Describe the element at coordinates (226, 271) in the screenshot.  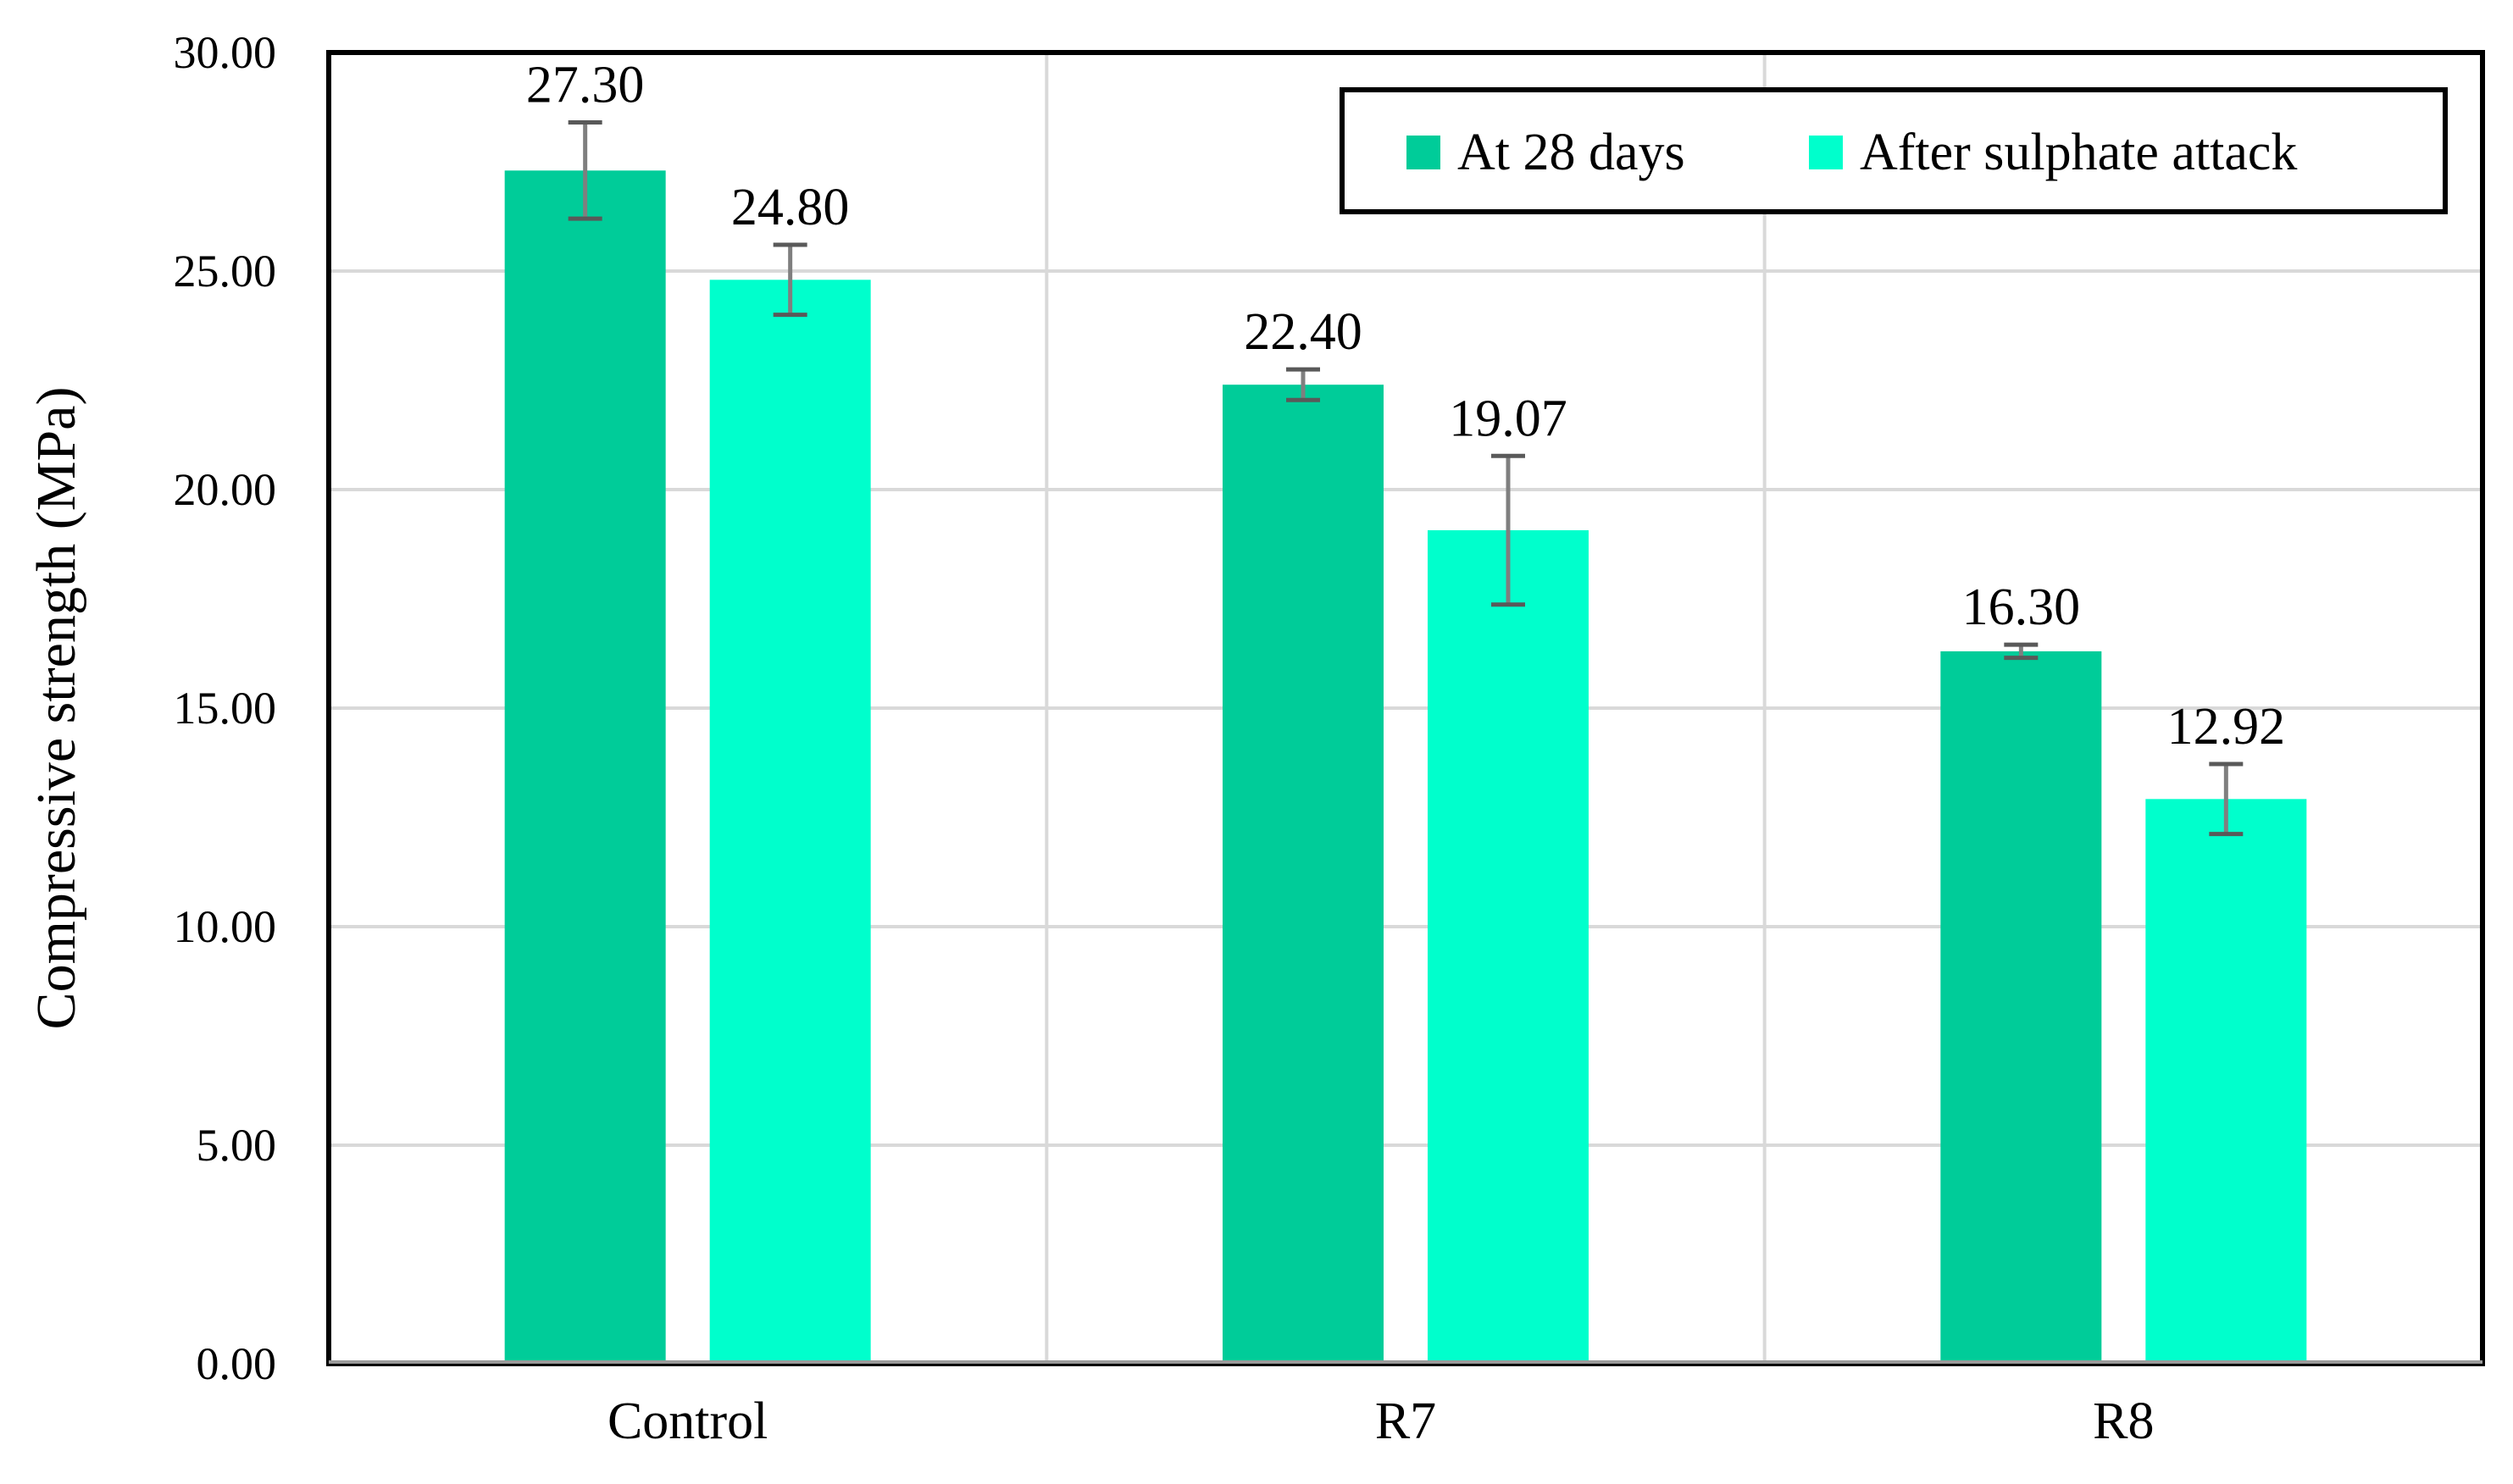
I see `y-tick-label: 25.00` at that location.